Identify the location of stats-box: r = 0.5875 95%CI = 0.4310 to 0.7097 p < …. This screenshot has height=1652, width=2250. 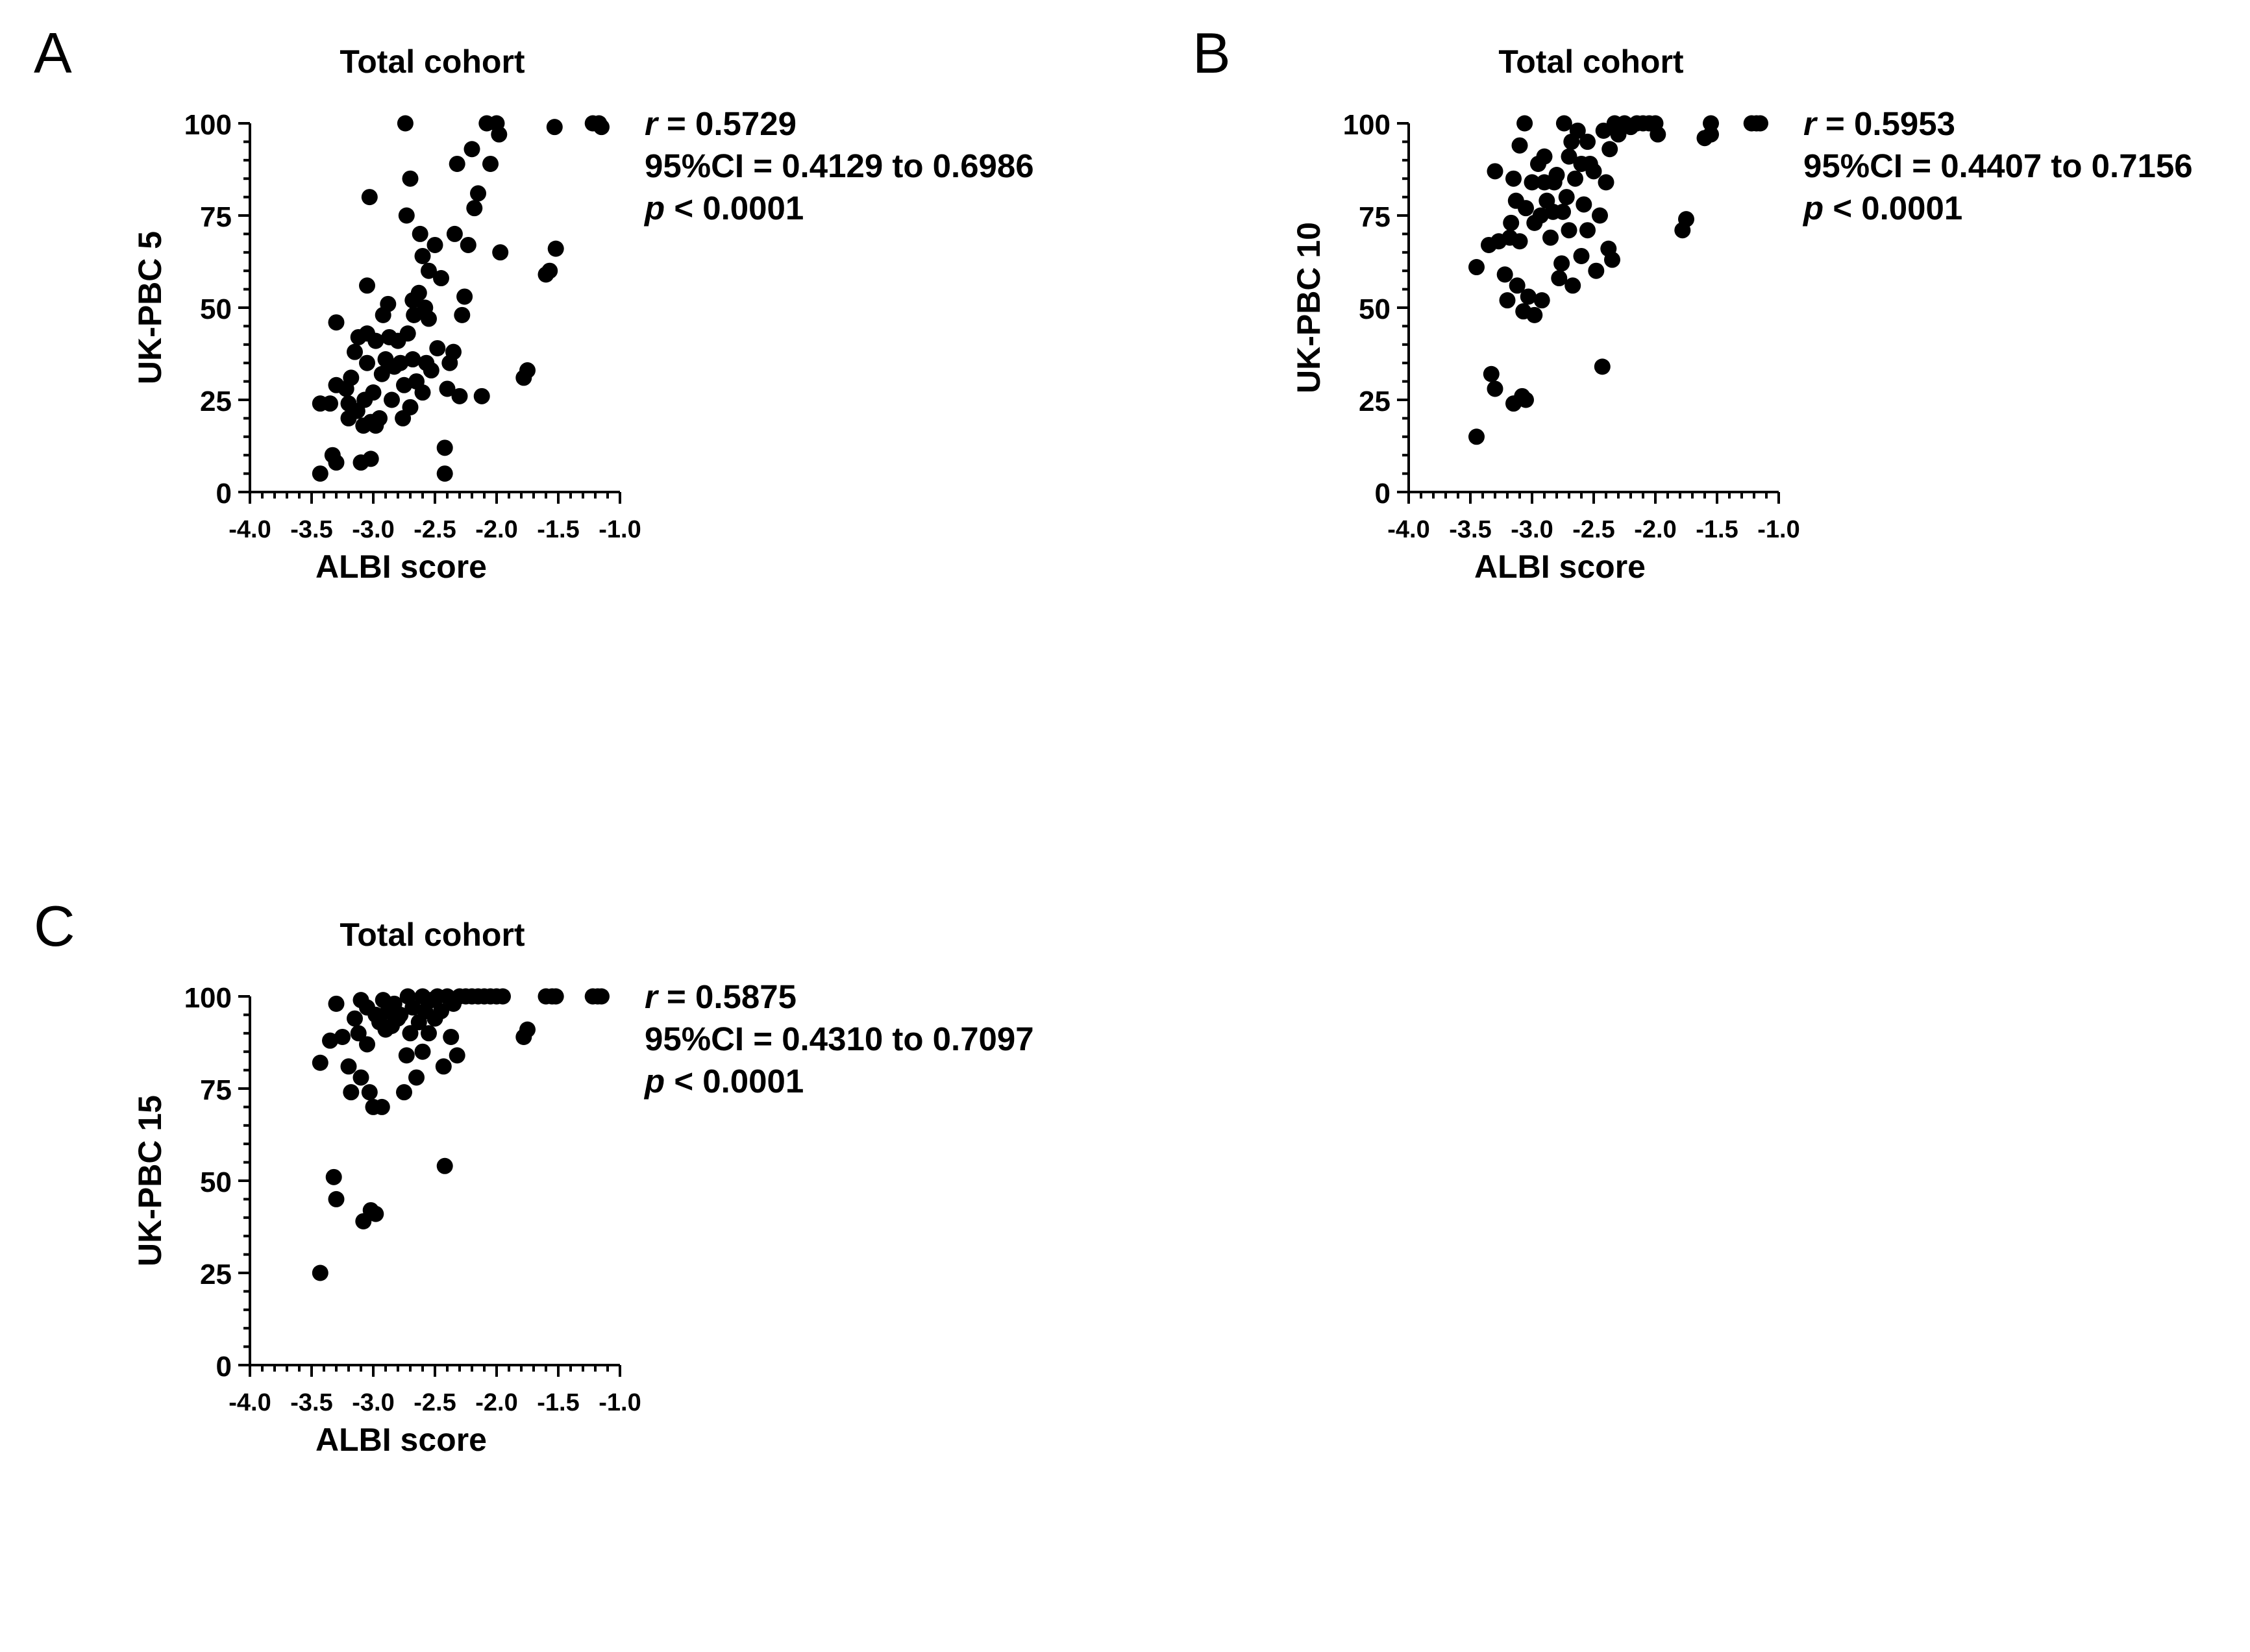
(840, 1039).